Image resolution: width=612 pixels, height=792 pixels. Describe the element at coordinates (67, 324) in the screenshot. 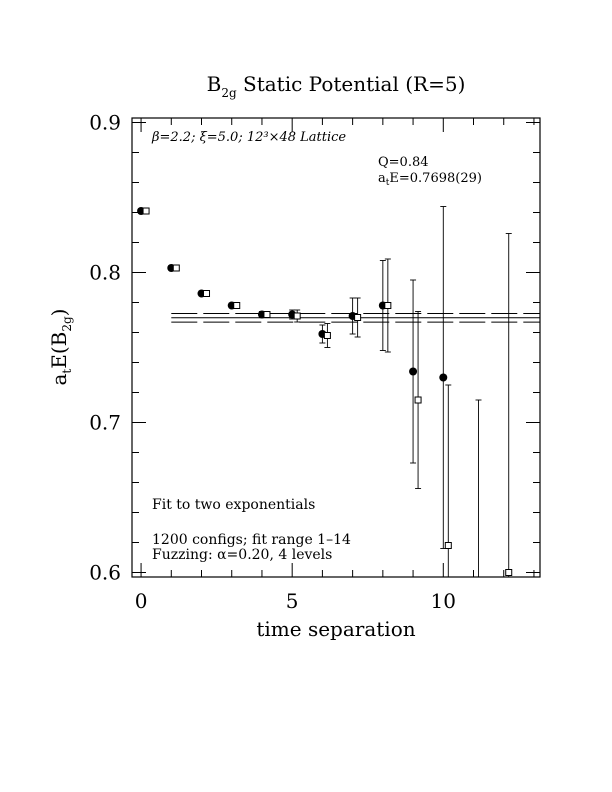

I see `ylabel-subscript-2g: 2g` at that location.